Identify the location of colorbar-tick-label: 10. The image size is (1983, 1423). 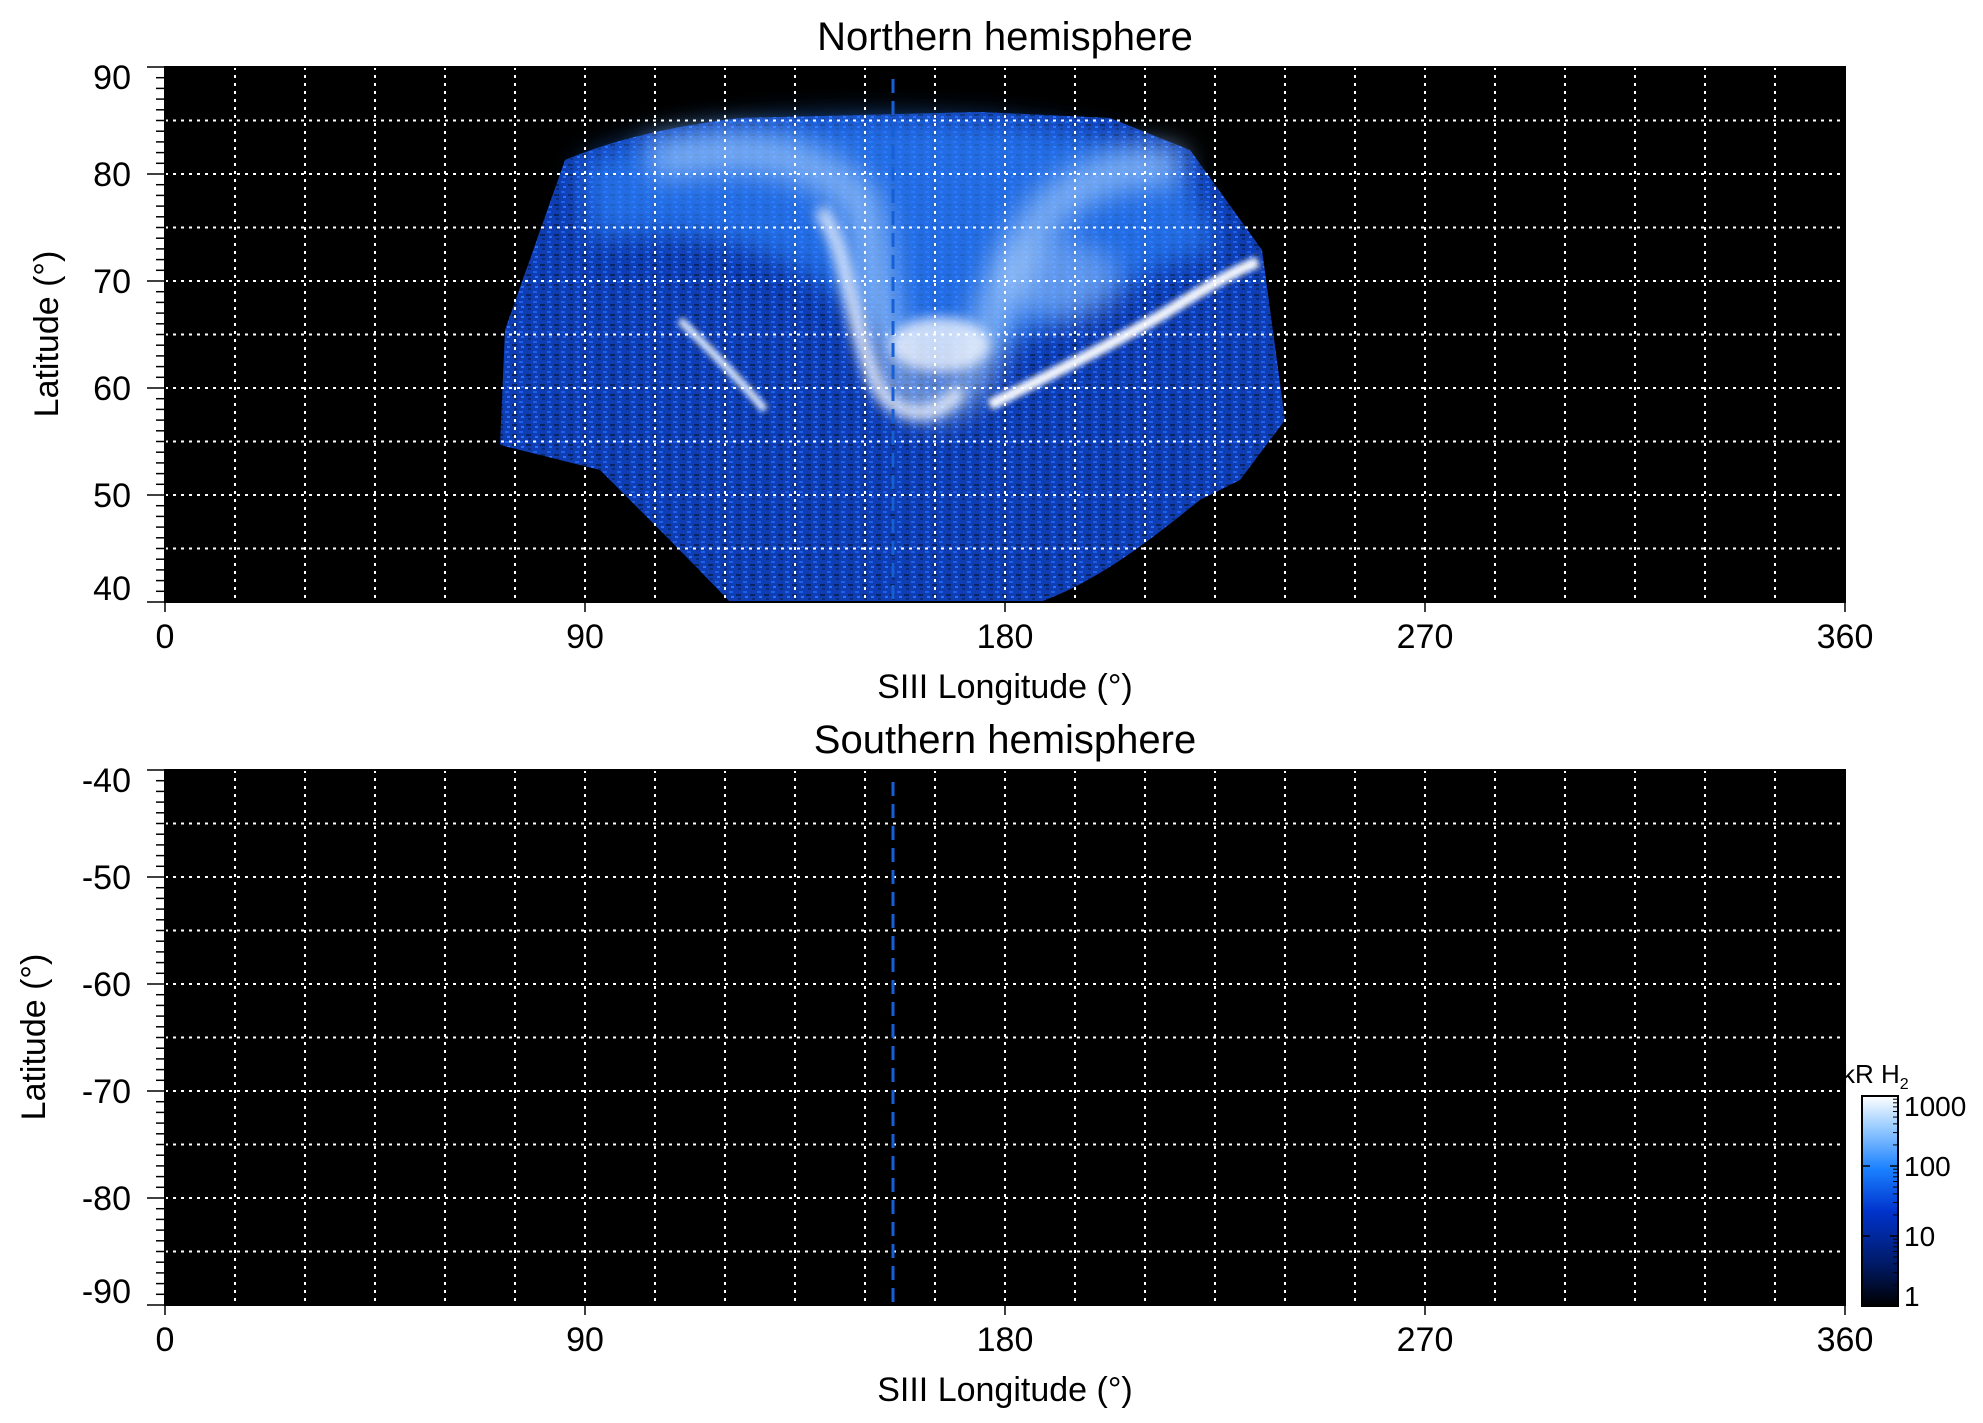
(1919, 1236).